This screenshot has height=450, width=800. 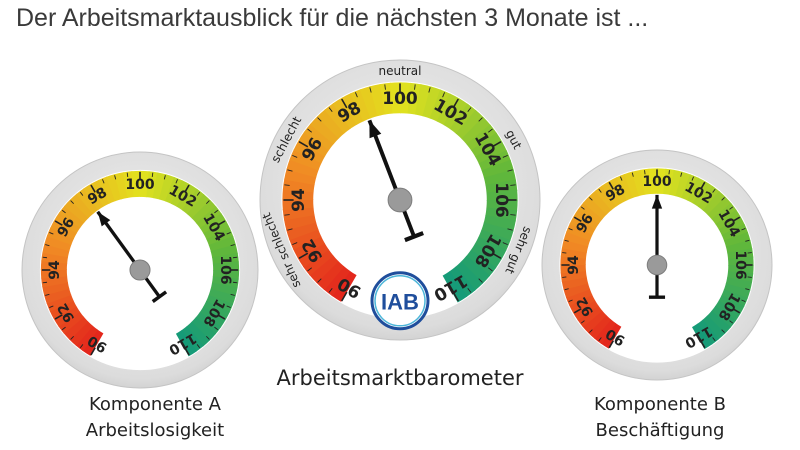 What do you see at coordinates (740, 264) in the screenshot?
I see `gauge-b-tick-label: 106` at bounding box center [740, 264].